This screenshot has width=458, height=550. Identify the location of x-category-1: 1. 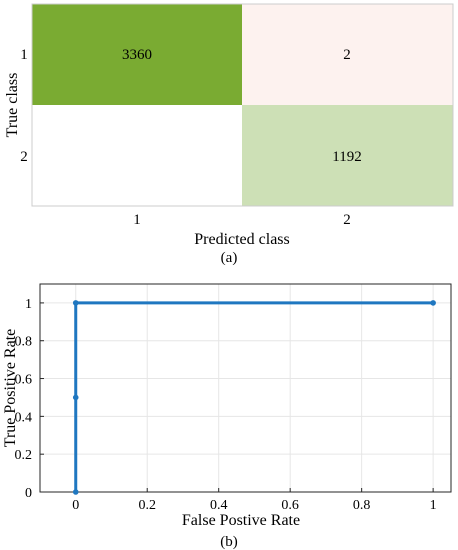
(137, 220).